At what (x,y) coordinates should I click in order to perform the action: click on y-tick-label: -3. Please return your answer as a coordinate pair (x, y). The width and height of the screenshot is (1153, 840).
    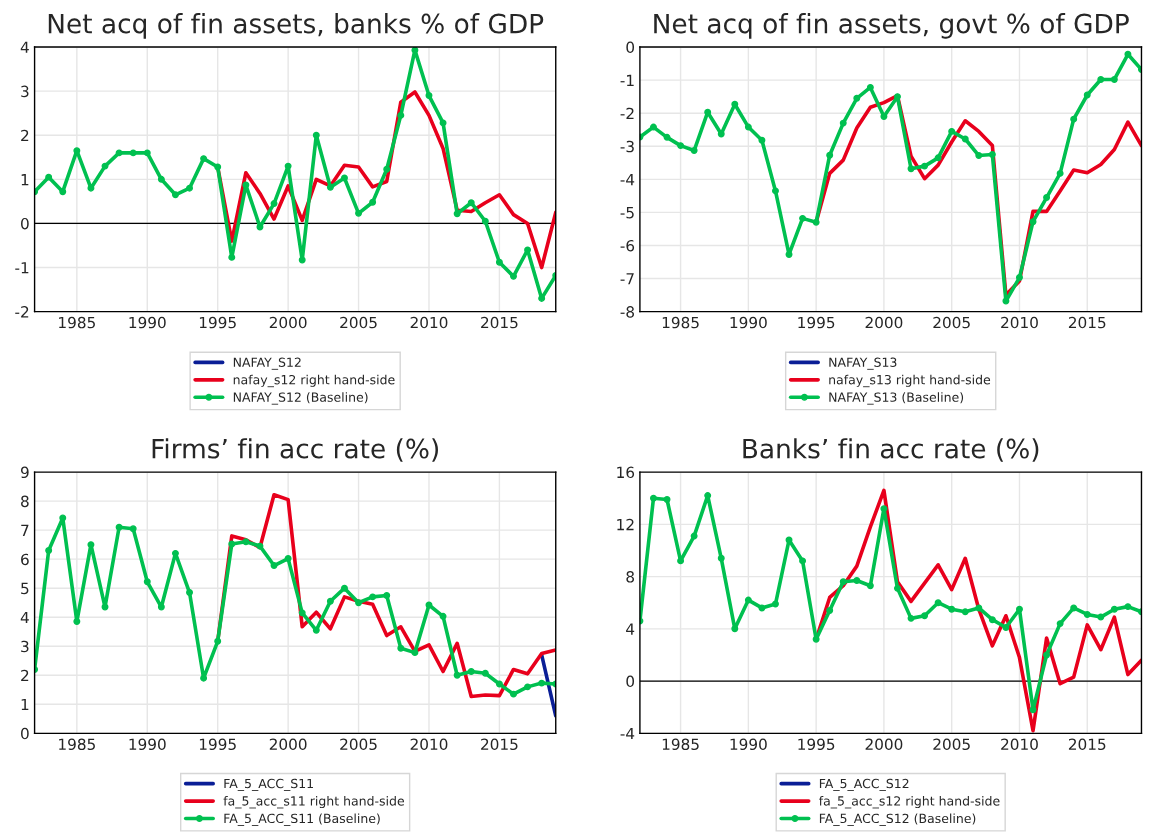
    Looking at the image, I should click on (627, 146).